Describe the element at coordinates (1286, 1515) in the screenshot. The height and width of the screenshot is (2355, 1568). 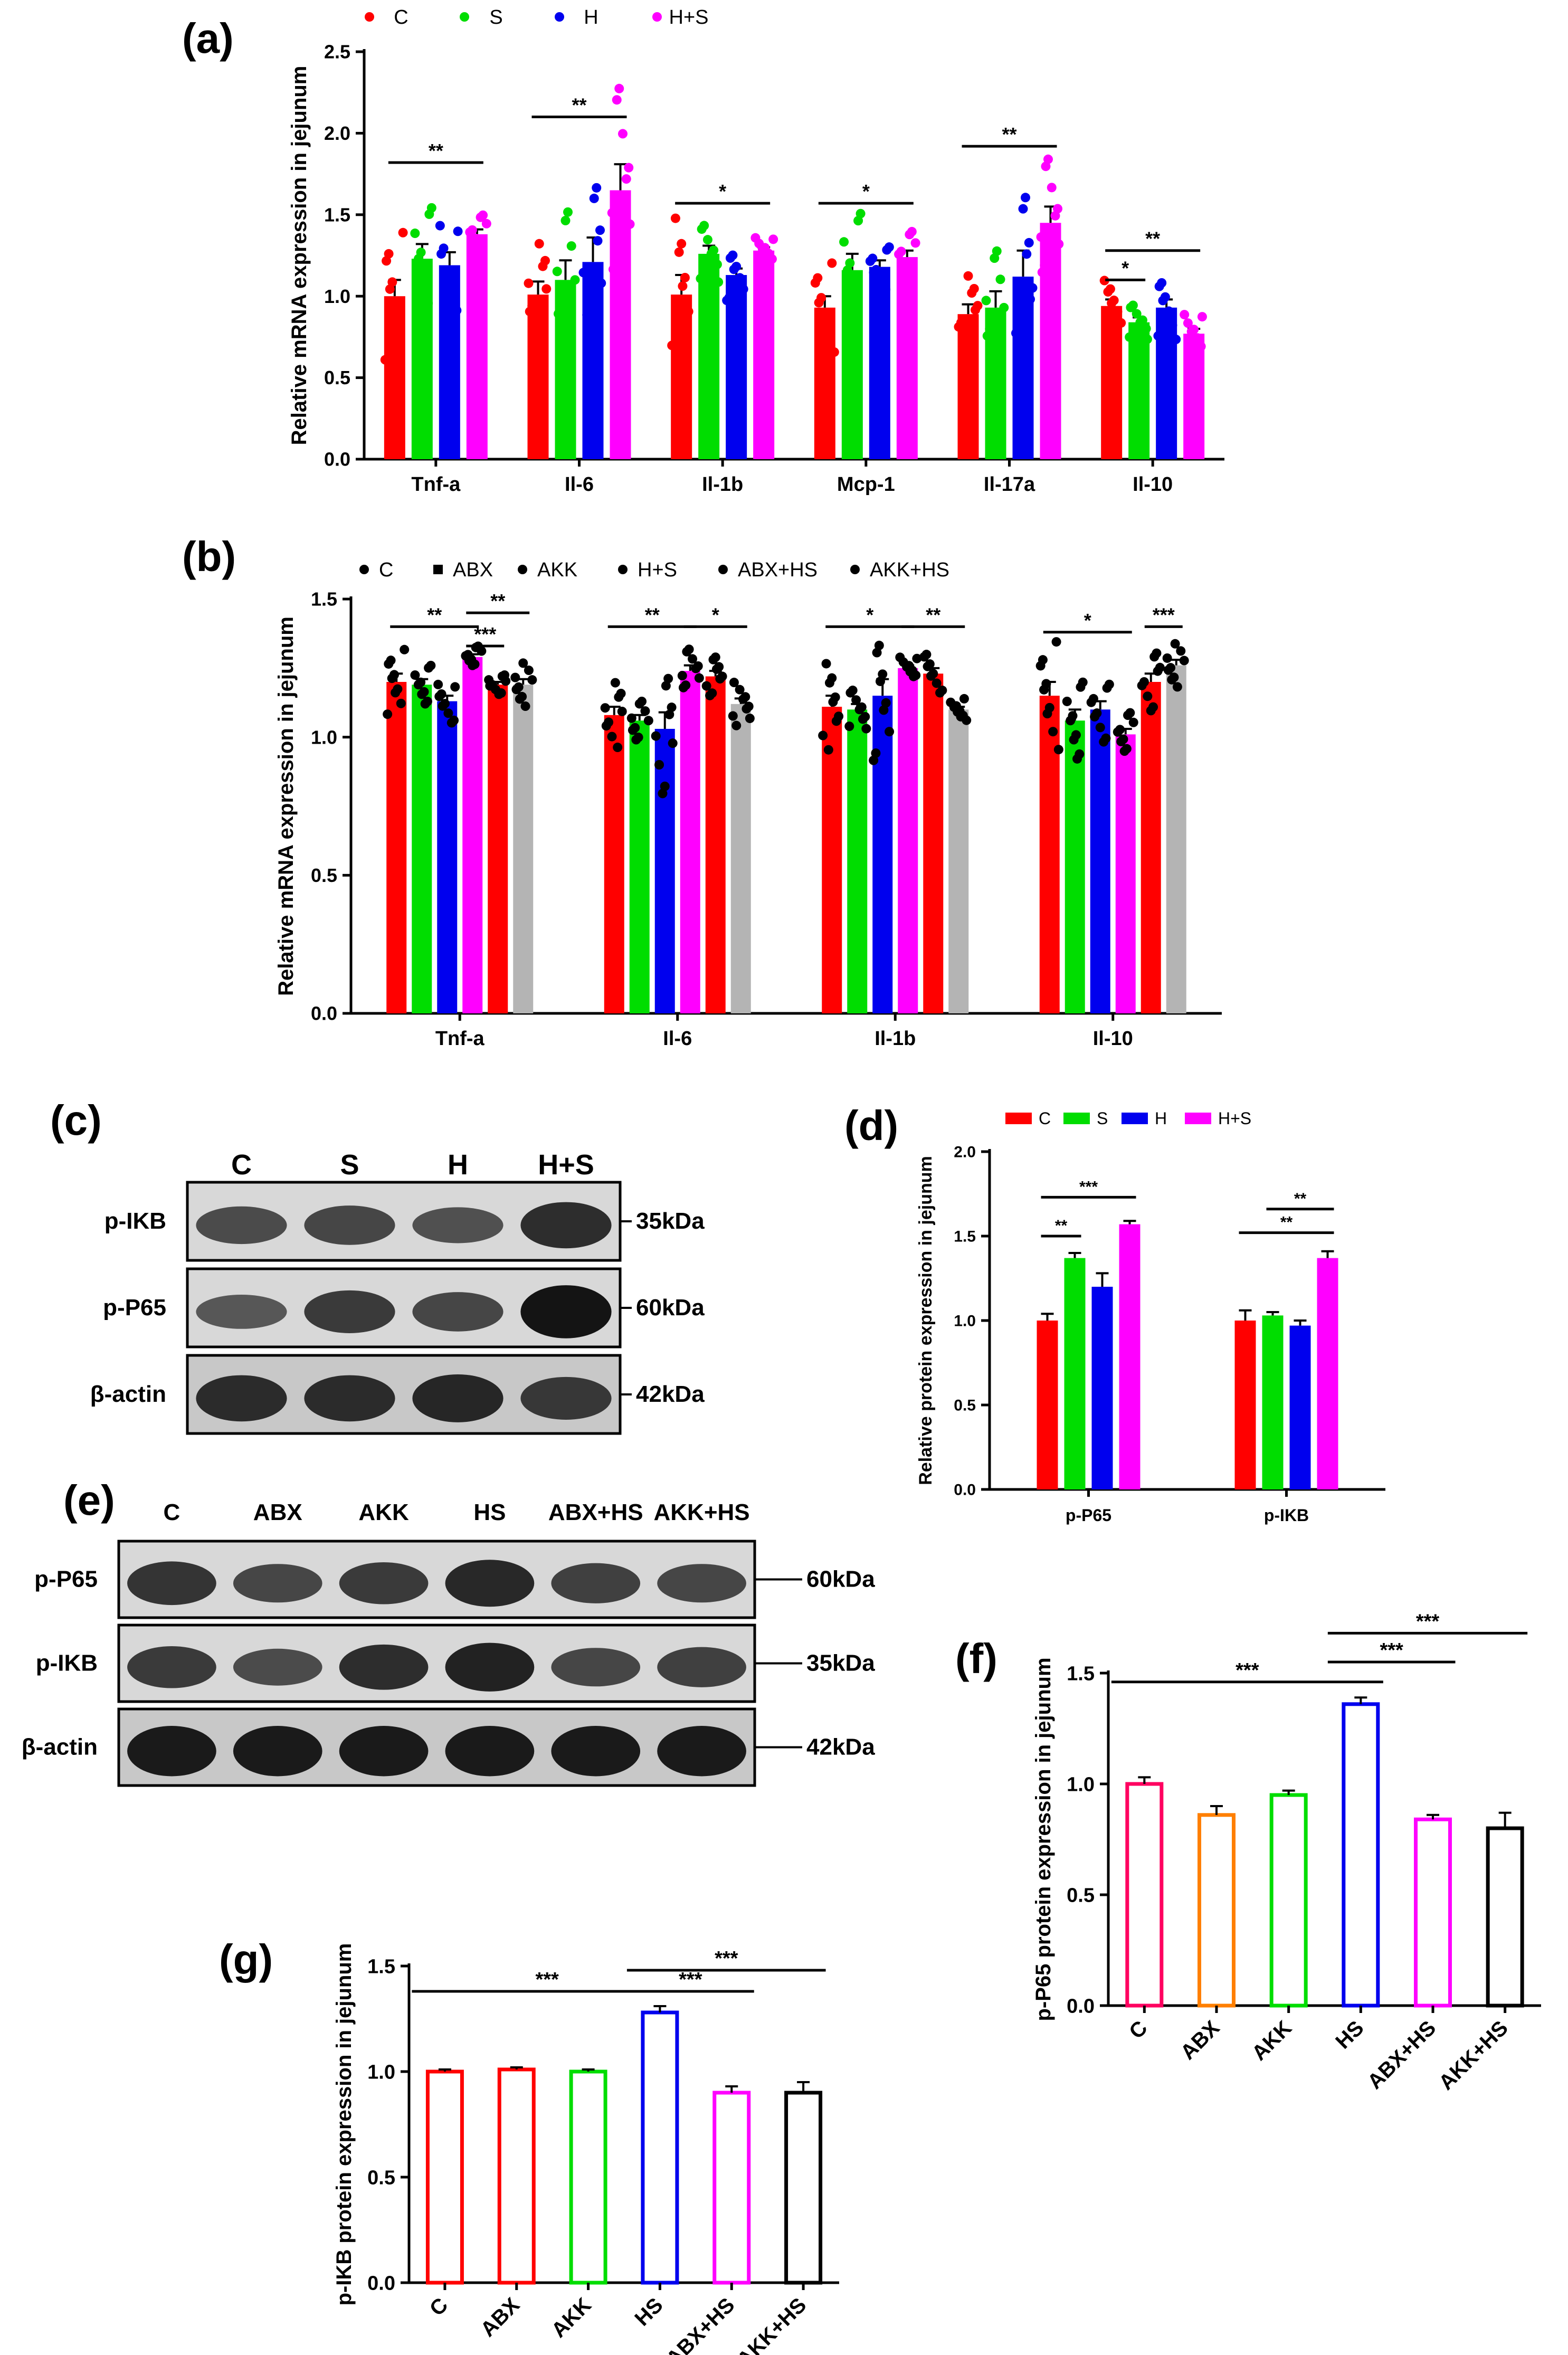
I see `category-label-d-1: p-IKB` at that location.